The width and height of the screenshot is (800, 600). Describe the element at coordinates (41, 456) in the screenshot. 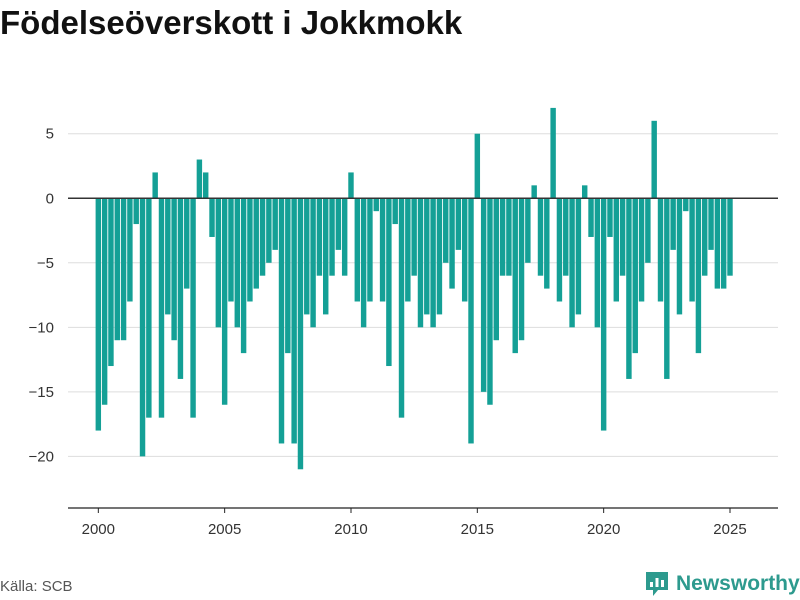

I see `y-tick-label: −20` at that location.